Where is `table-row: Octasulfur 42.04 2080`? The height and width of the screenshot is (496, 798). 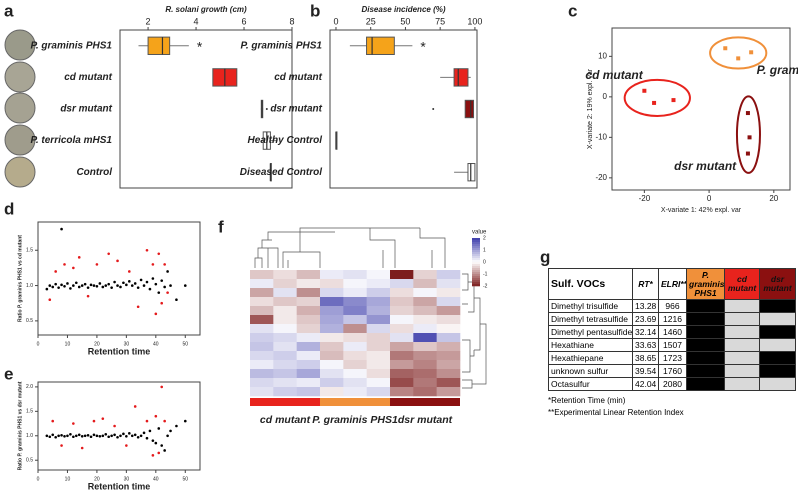
table-row: Octasulfur 42.04 2080 is located at coordinates (672, 384).